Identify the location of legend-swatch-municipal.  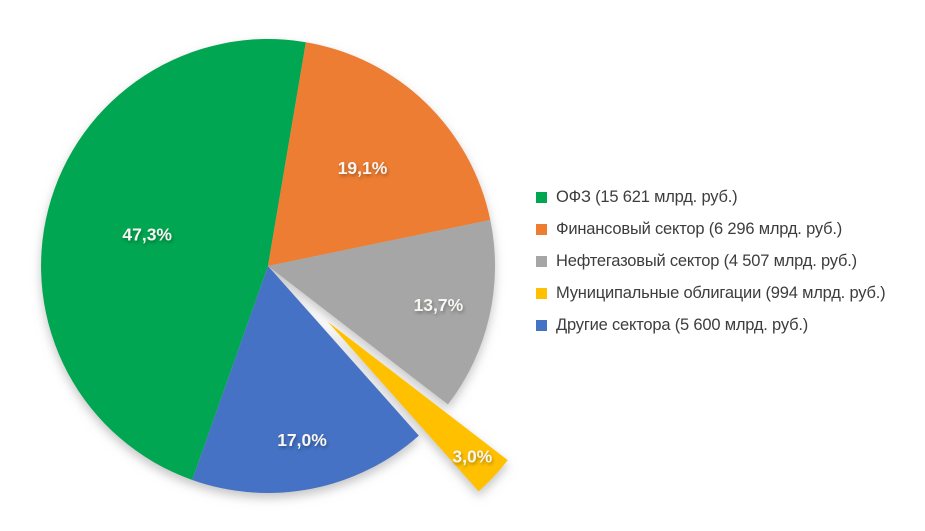
(541, 293).